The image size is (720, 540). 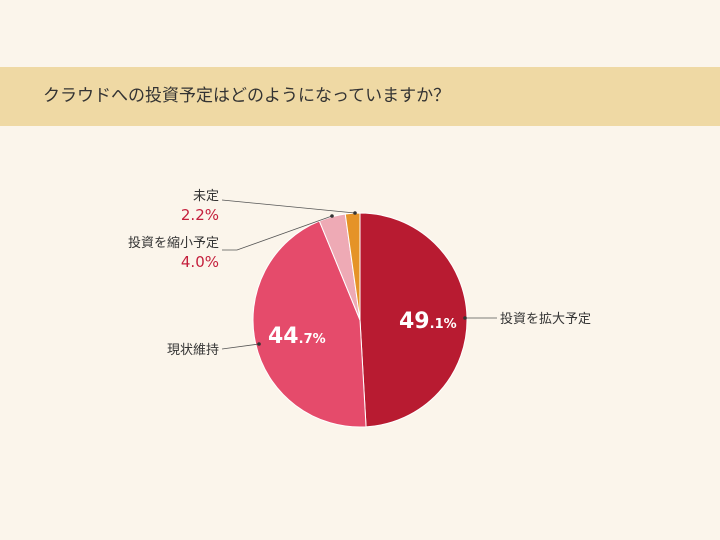 I want to click on data-label-kakudai: 49.1%, so click(x=428, y=321).